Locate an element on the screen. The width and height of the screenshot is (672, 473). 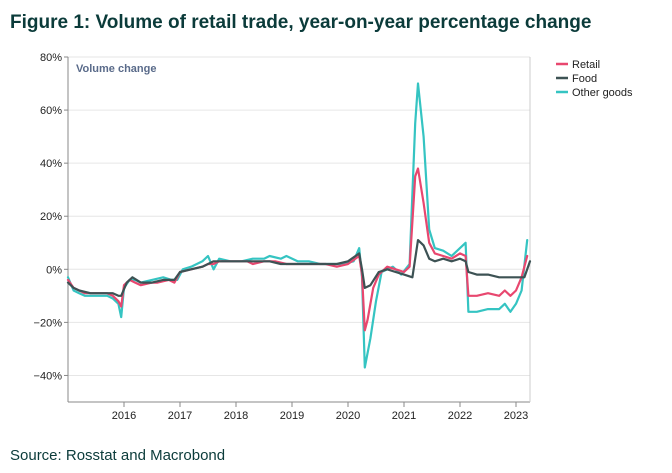
y-tick-label: 20% is located at coordinates (51, 217).